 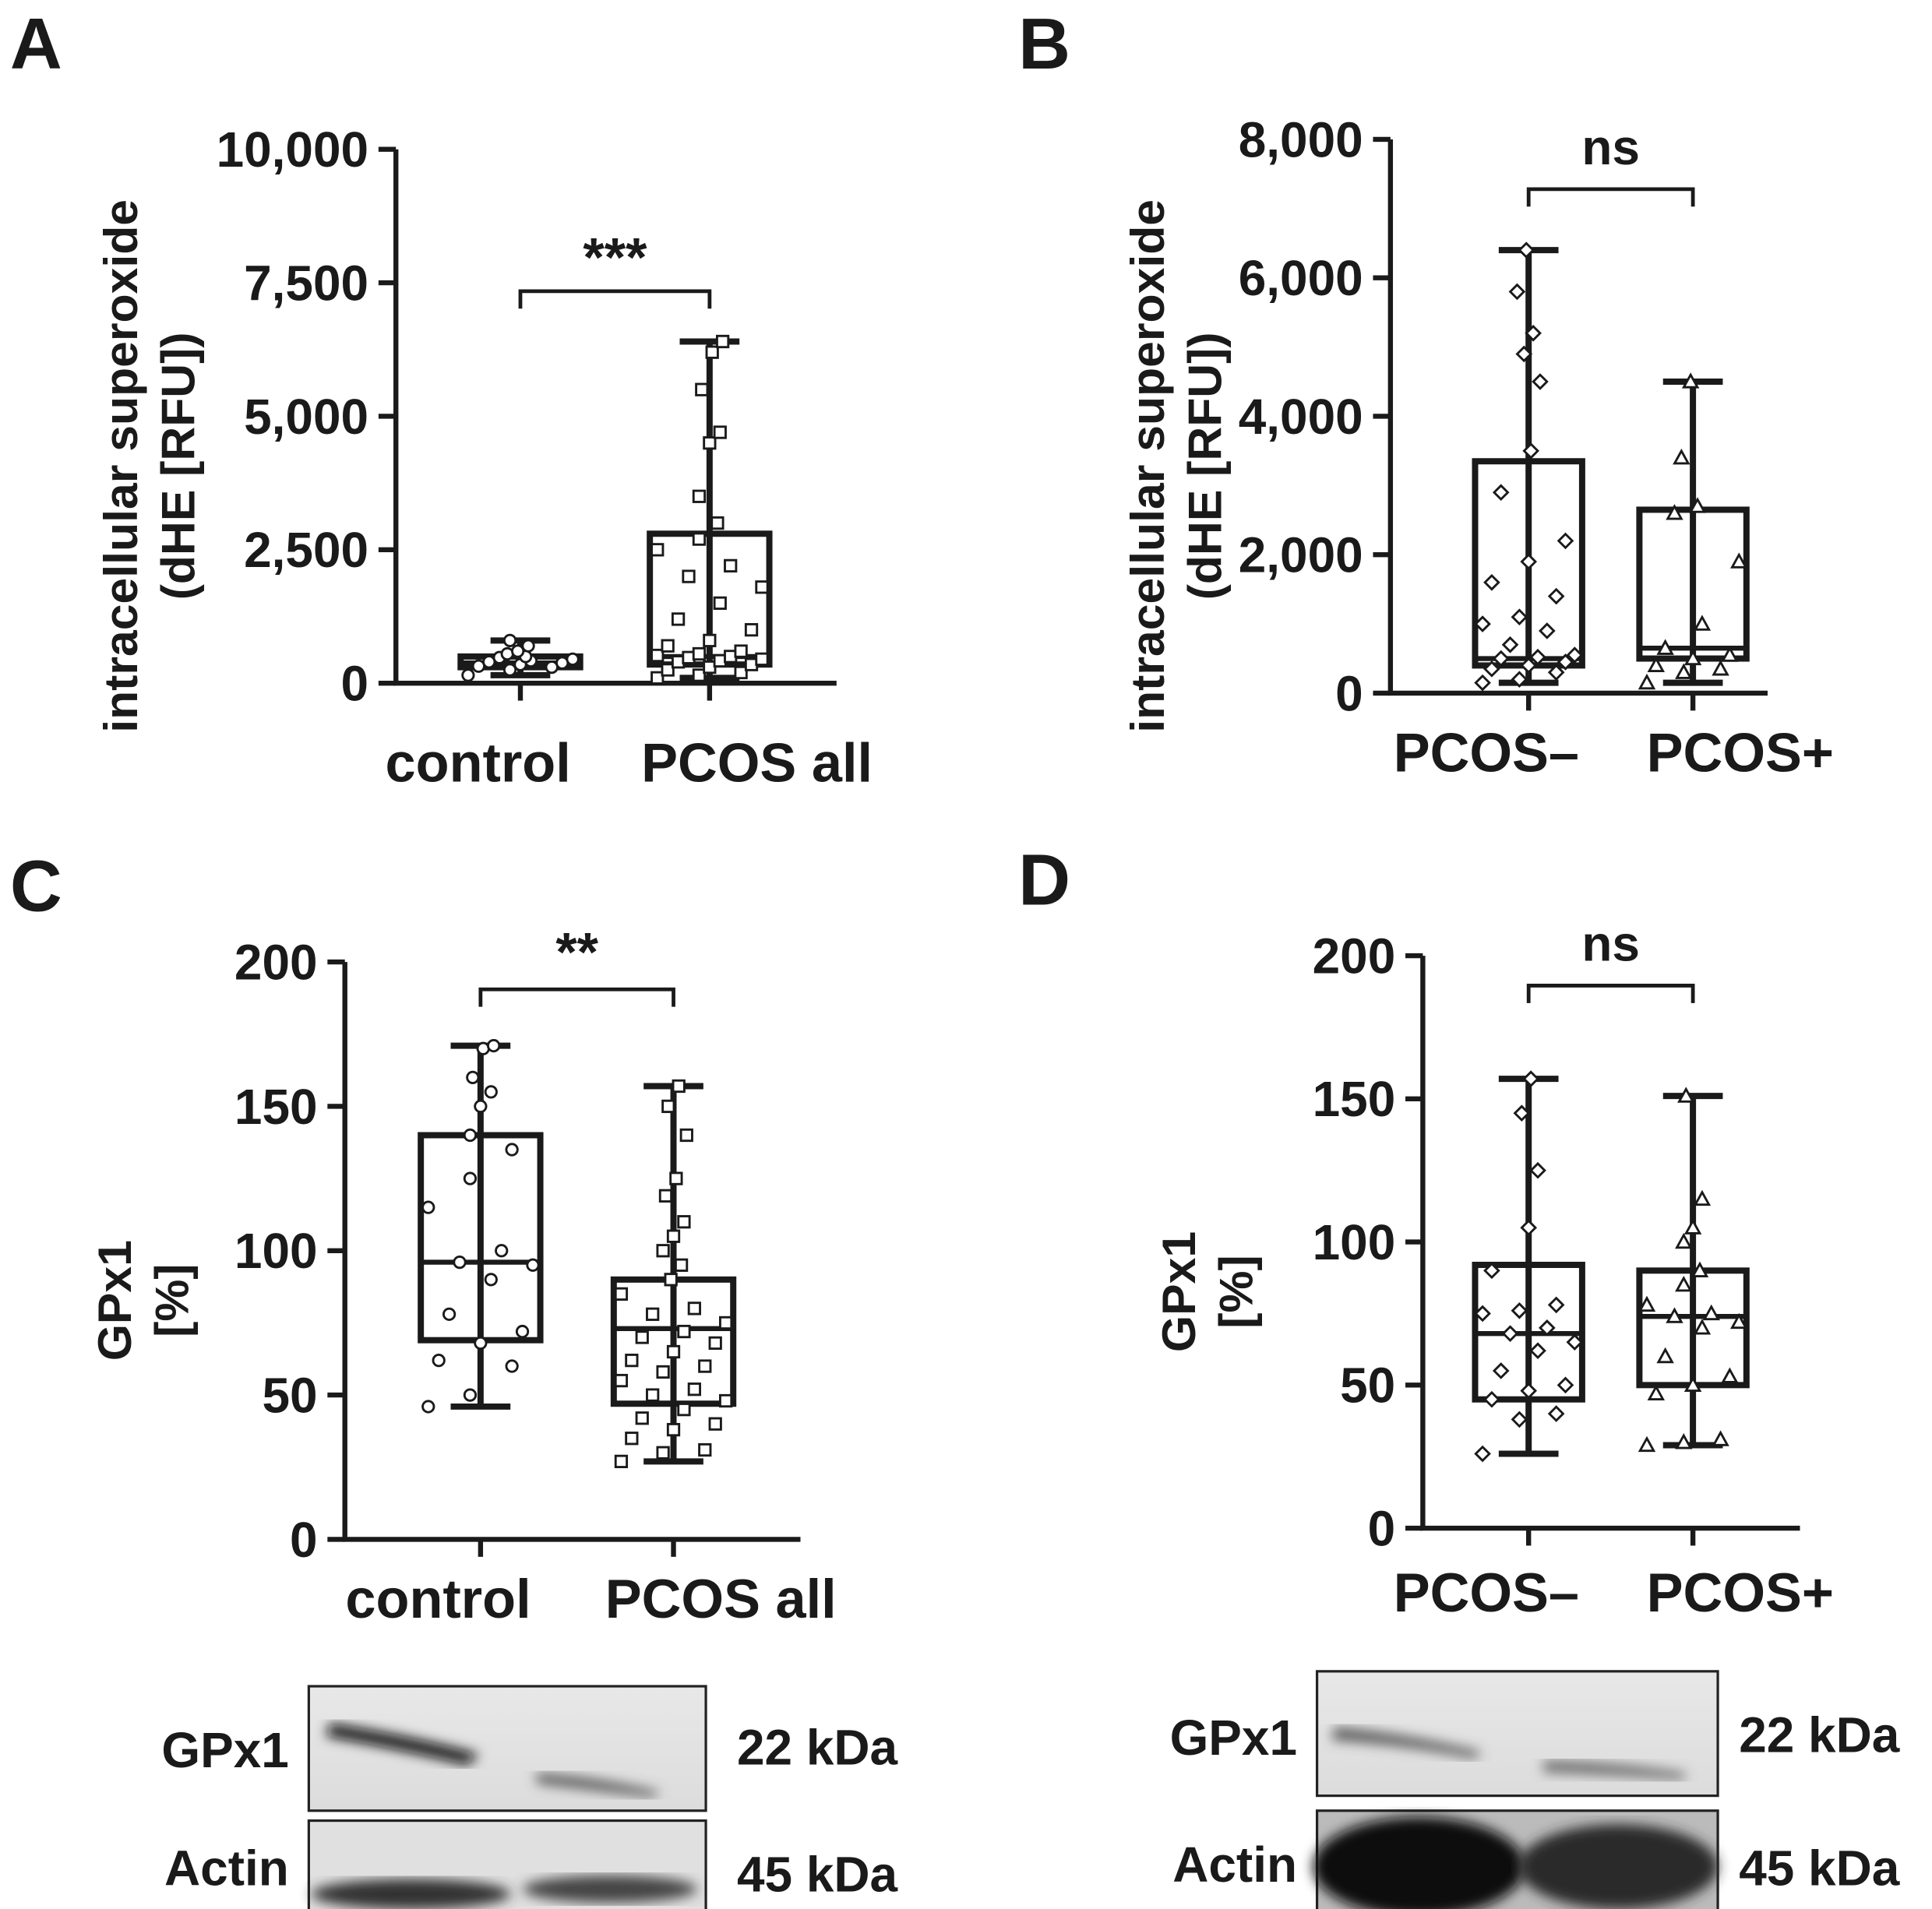 I want to click on blot-protein-label: Actin, so click(x=1234, y=1865).